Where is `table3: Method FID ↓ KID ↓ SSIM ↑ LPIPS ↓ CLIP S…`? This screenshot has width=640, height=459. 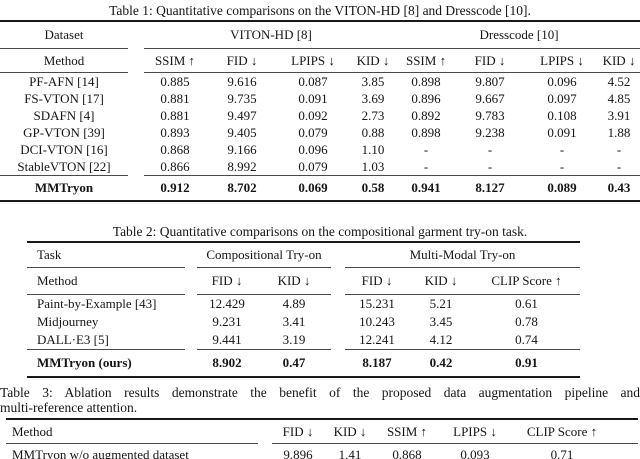 table3: Method FID ↓ KID ↓ SSIM ↑ LPIPS ↓ CLIP S… is located at coordinates (322, 438).